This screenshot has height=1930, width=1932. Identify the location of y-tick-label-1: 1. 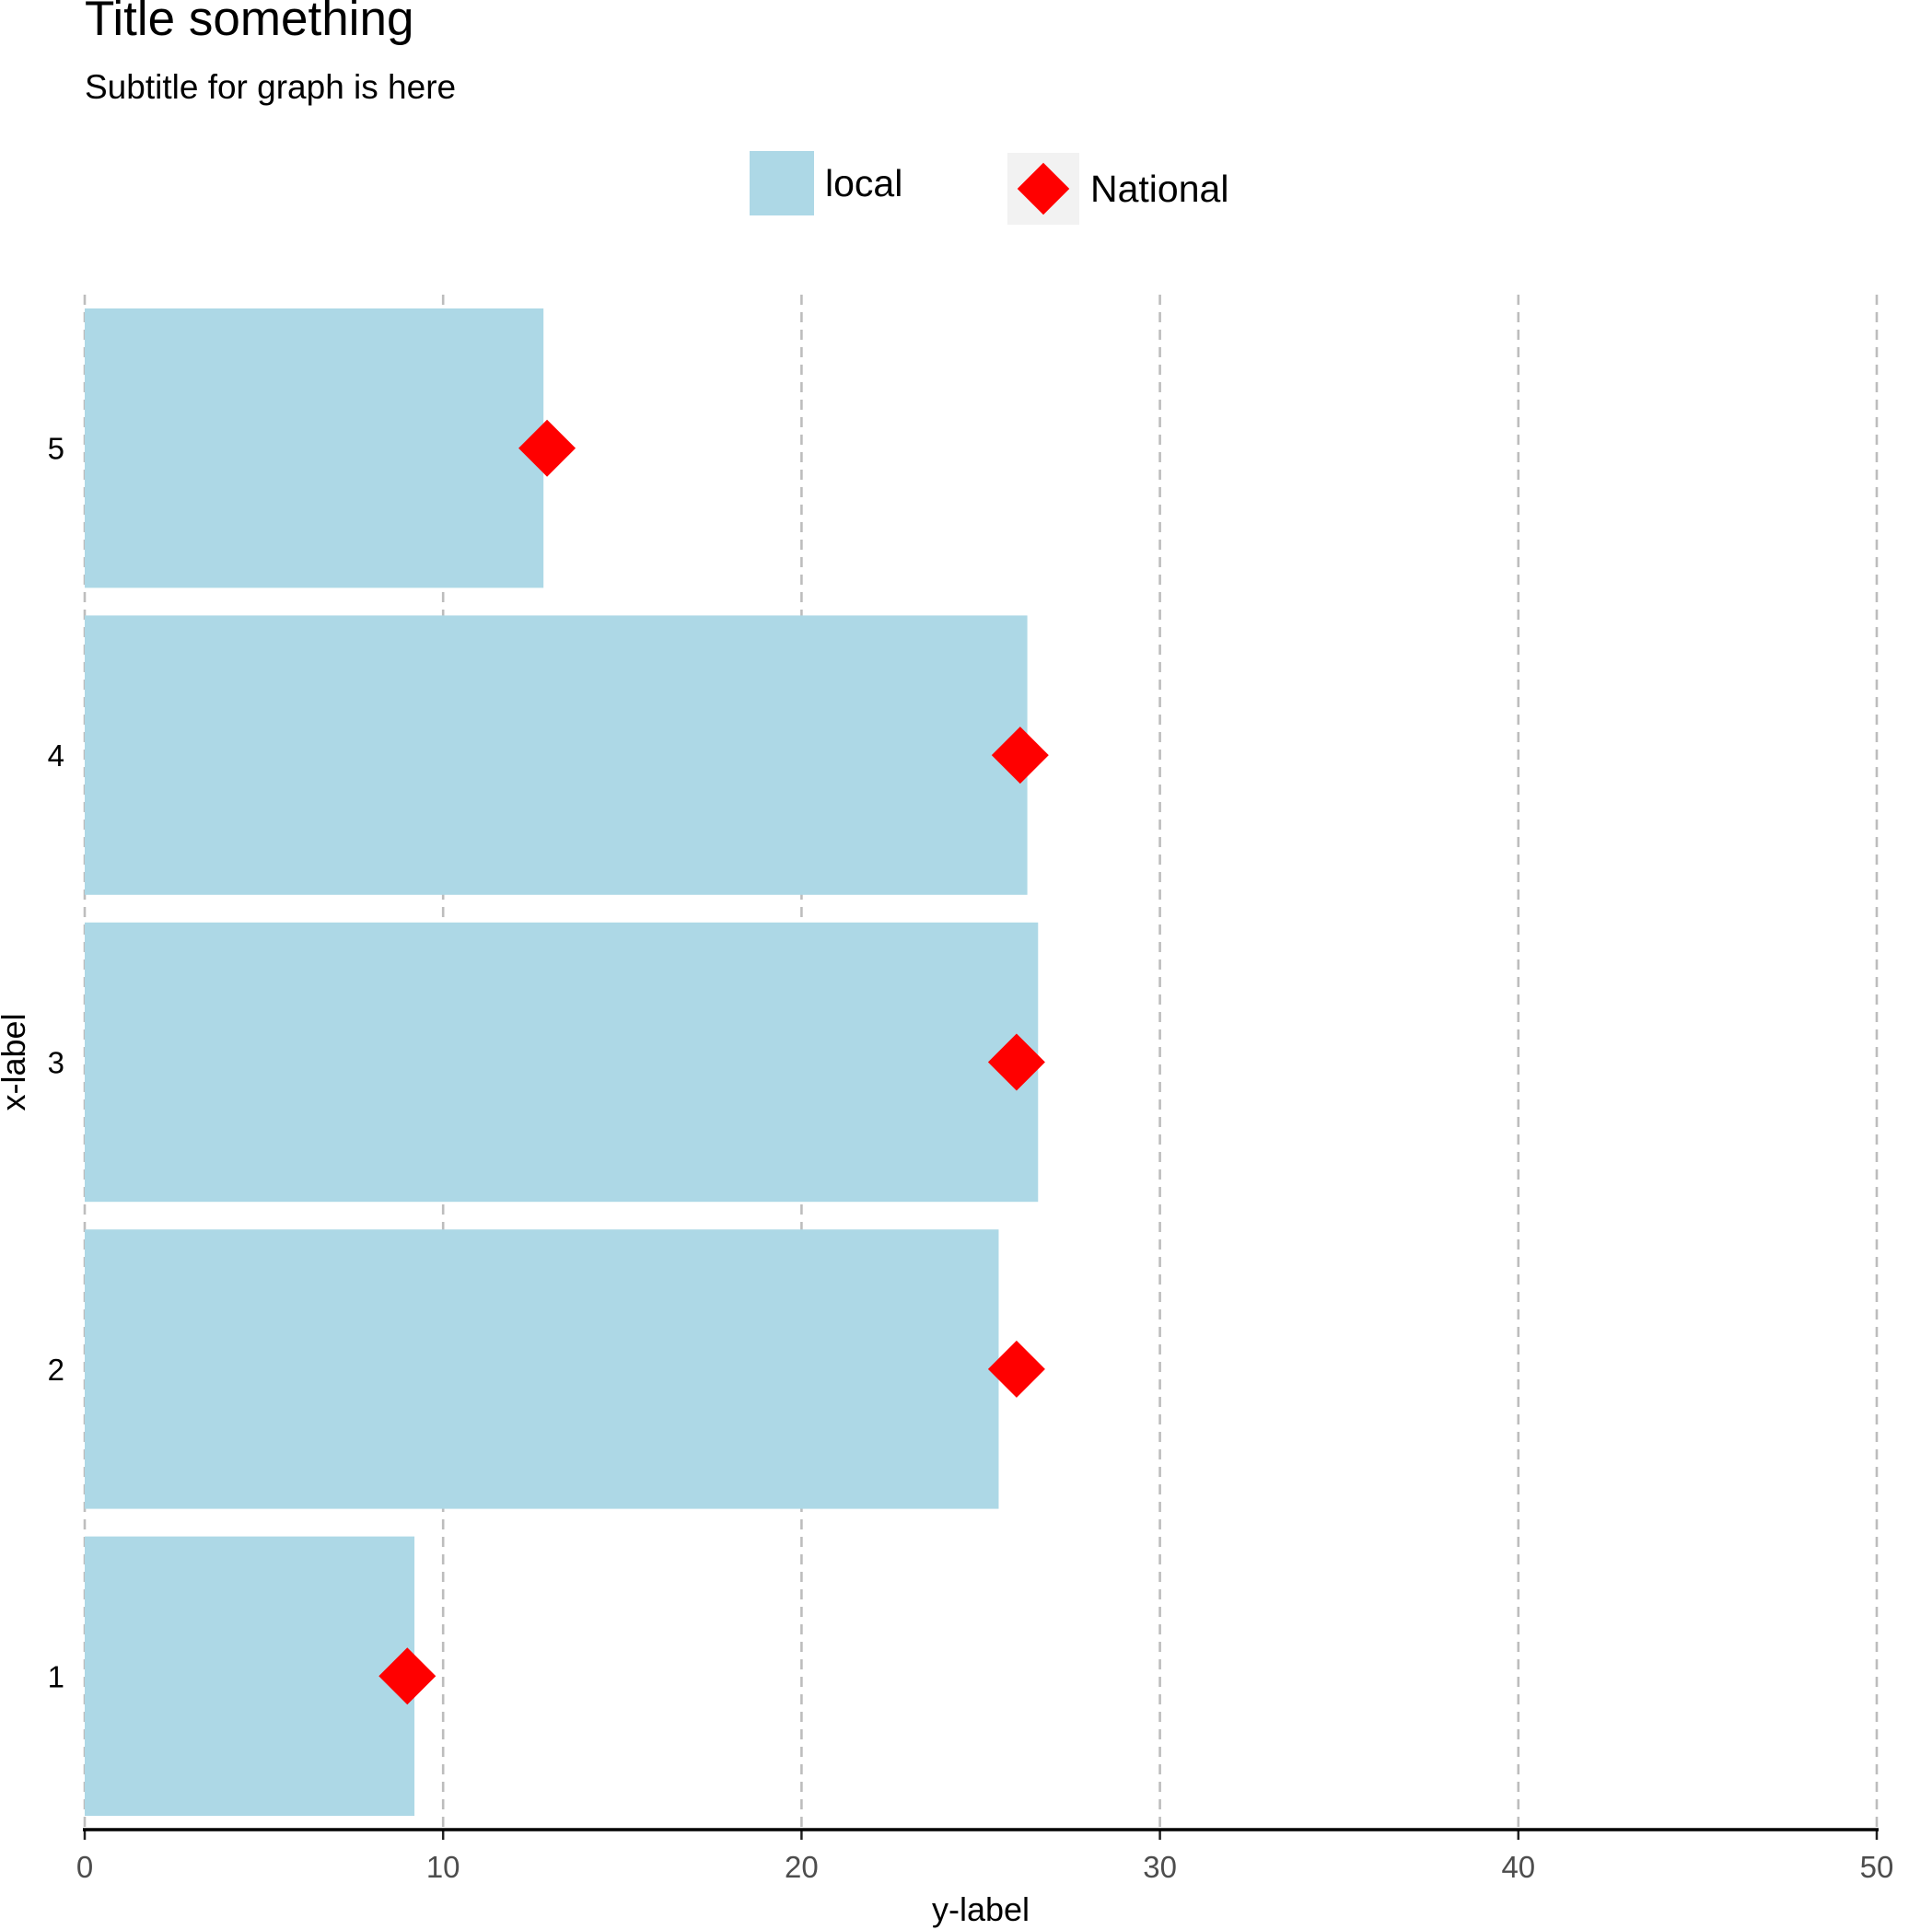
(56, 1676).